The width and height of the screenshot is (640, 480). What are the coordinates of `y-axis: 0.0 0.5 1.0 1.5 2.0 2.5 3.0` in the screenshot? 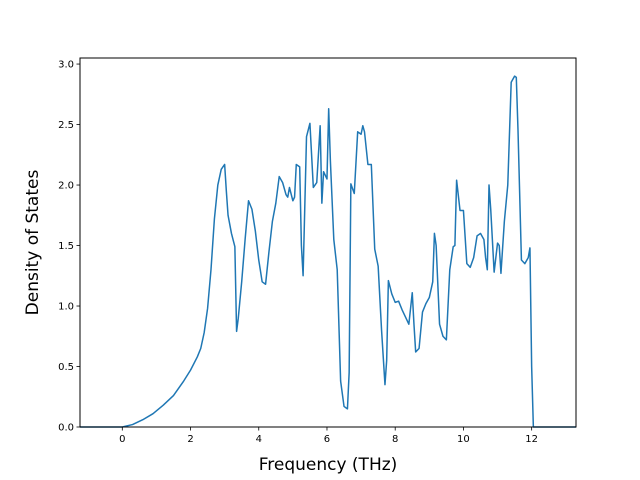 It's located at (69, 247).